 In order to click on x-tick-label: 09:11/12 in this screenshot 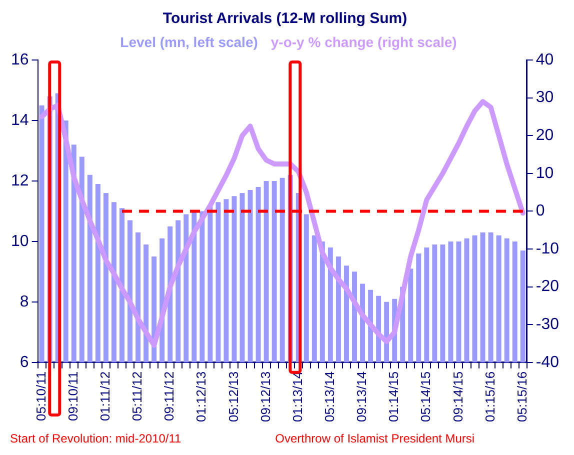, I will do `click(169, 396)`.